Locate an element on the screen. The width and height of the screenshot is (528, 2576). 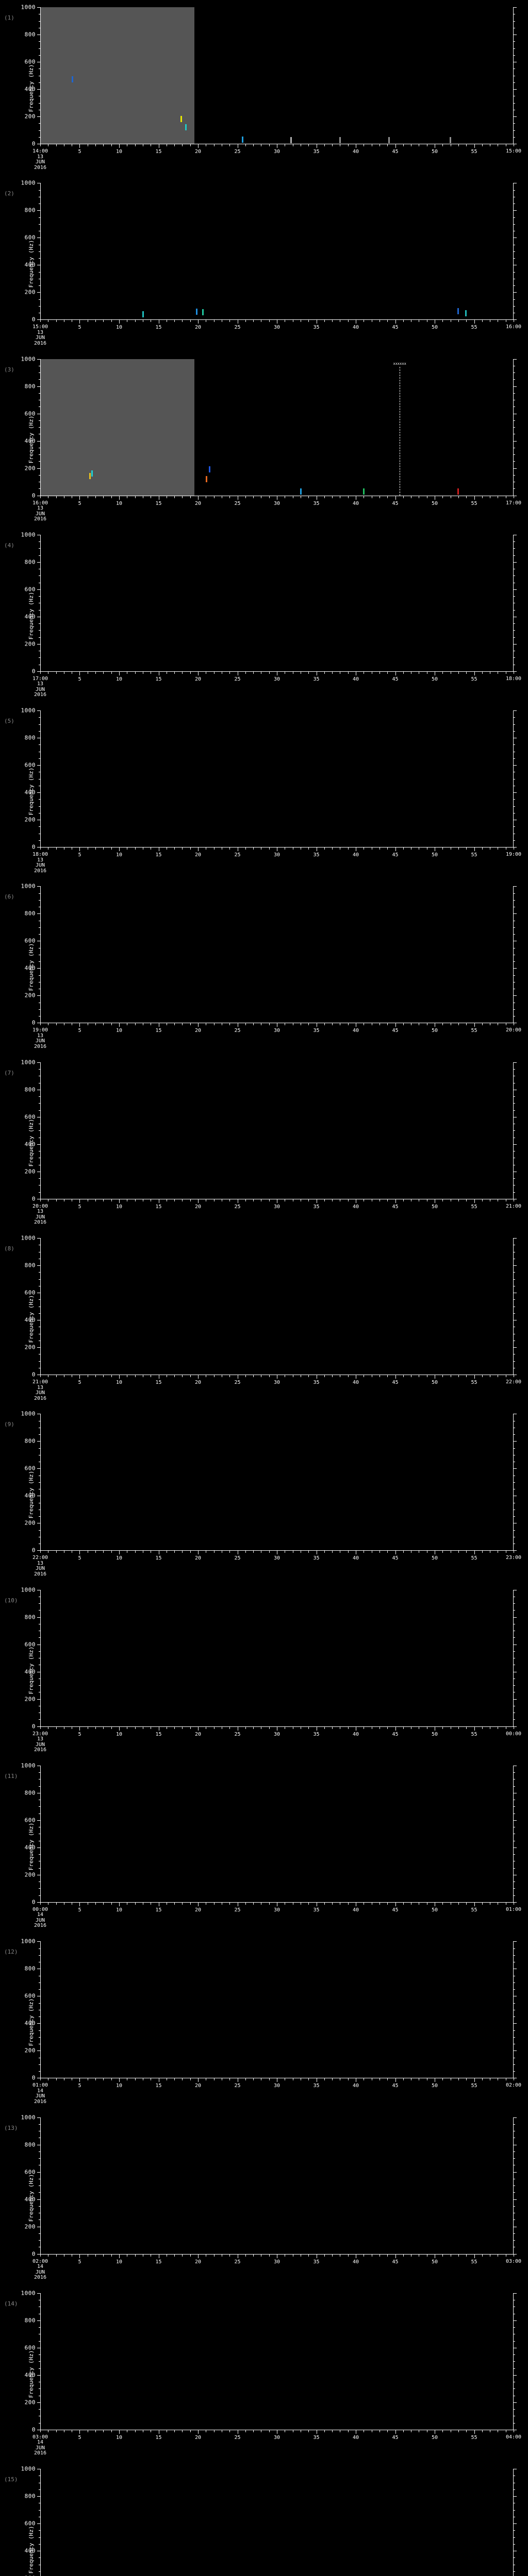
x-axis-tick-label: 40 is located at coordinates (355, 679).